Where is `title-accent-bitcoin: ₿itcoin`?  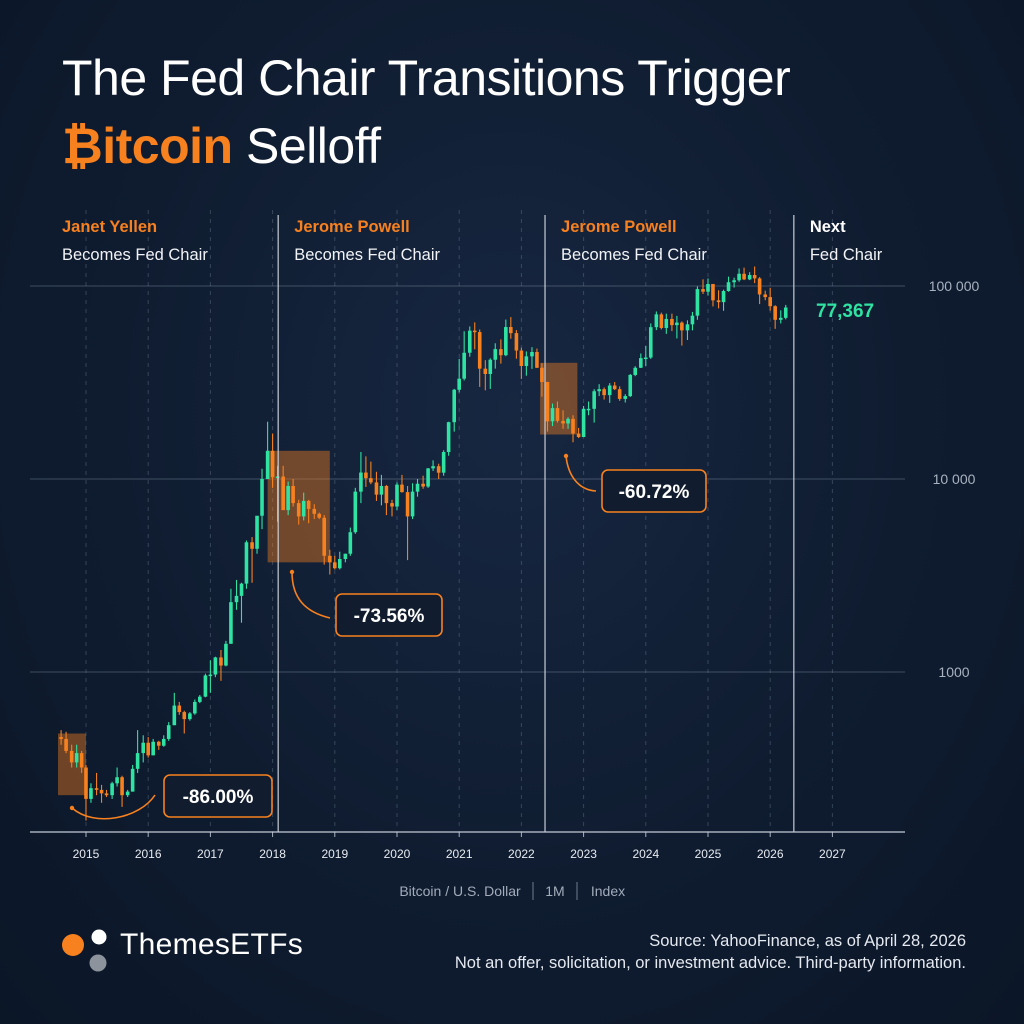 title-accent-bitcoin: ₿itcoin is located at coordinates (147, 146).